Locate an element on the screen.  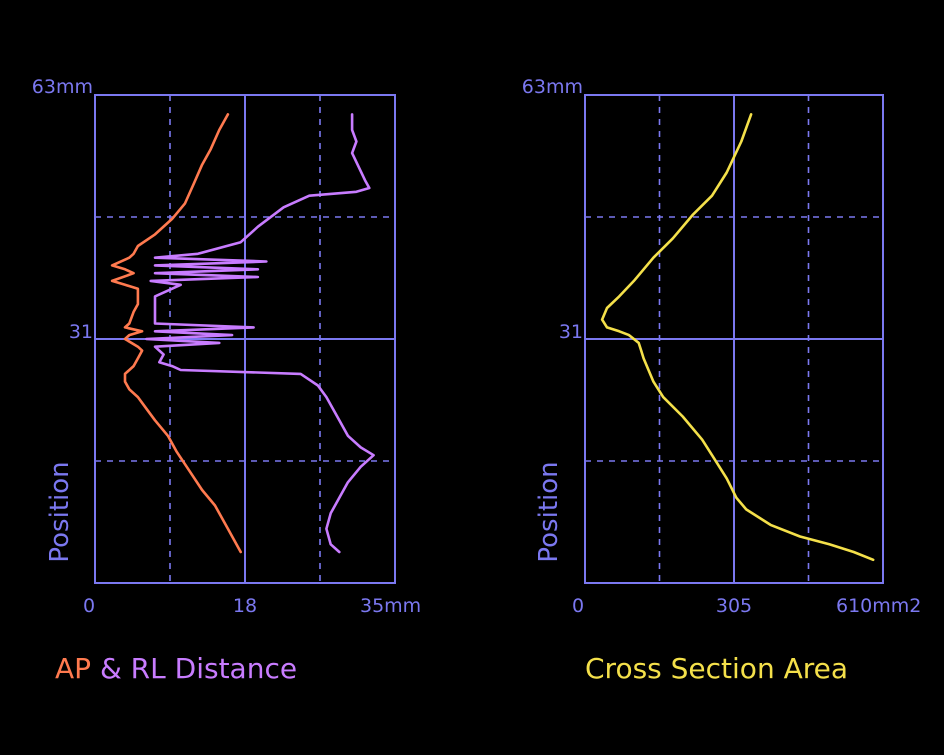
distance-y-tick-mid: 31 is located at coordinates (81, 332).